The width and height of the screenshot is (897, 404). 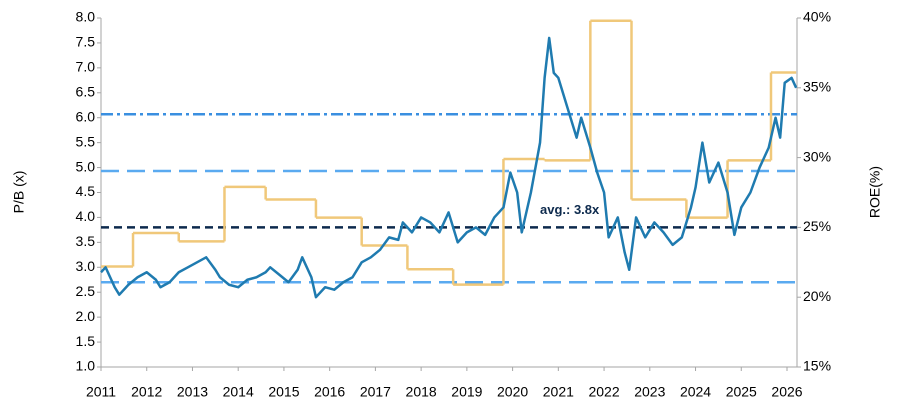 What do you see at coordinates (86, 241) in the screenshot?
I see `y-tick-label: 3.5` at bounding box center [86, 241].